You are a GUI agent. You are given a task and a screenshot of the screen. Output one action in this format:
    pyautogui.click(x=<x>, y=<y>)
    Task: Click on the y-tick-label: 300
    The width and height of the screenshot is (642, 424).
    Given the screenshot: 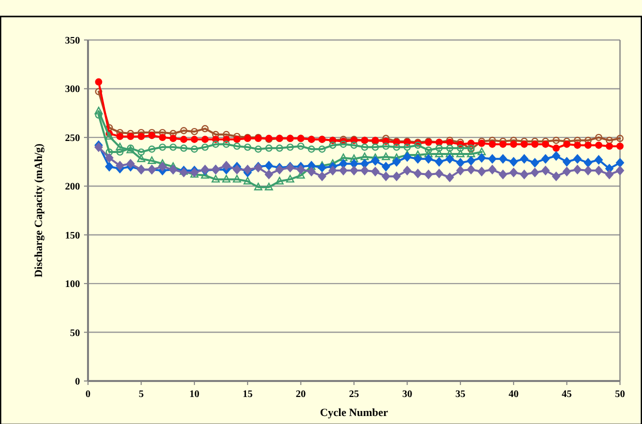 What is the action you would take?
    pyautogui.click(x=72, y=90)
    